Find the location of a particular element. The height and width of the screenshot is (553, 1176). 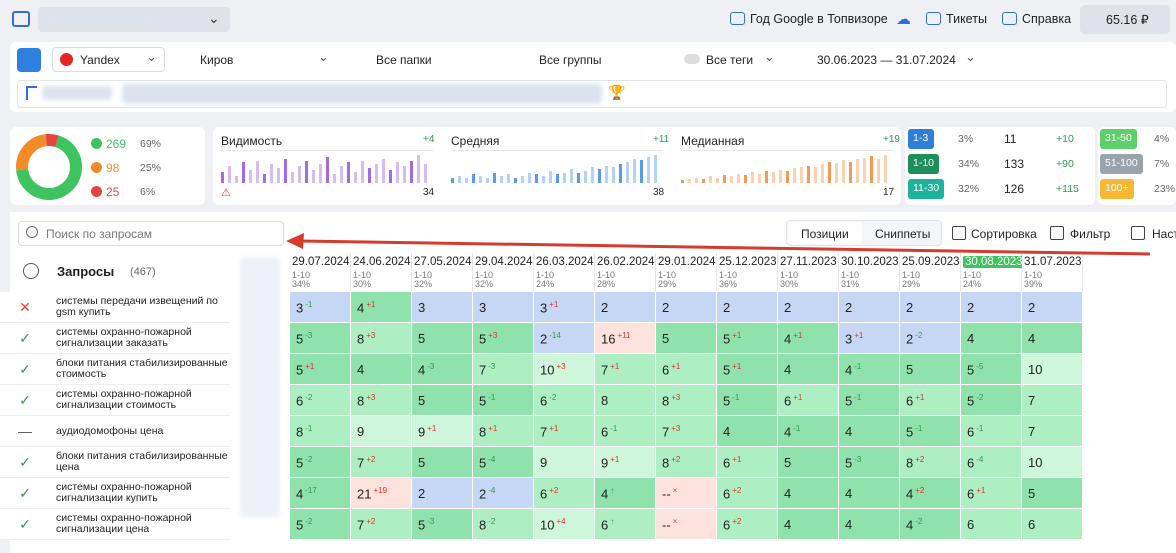

tab: Позиции is located at coordinates (825, 234).